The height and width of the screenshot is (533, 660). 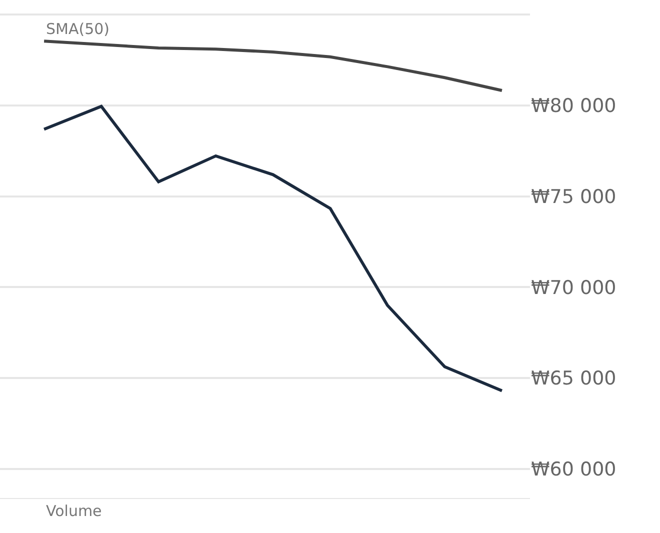 I want to click on series-label: SMA(50), so click(x=78, y=29).